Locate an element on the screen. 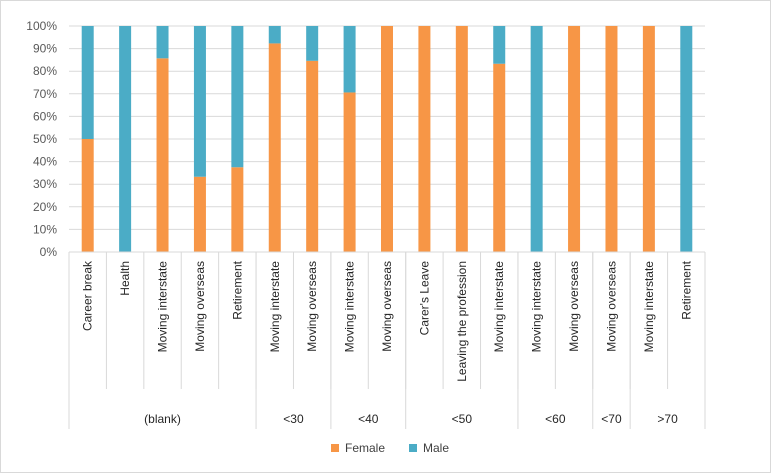 The width and height of the screenshot is (771, 473). group-label: <30 is located at coordinates (293, 419).